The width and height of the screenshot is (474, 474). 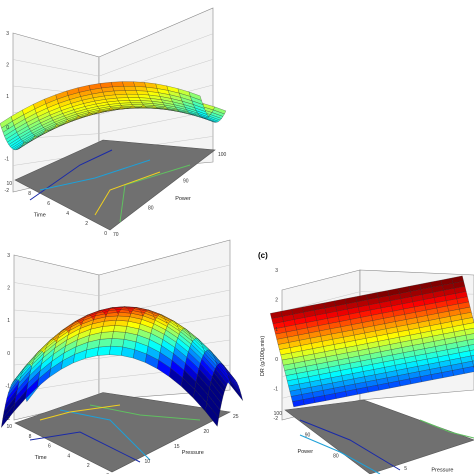 What do you see at coordinates (222, 155) in the screenshot?
I see `x-tick-label: 100` at bounding box center [222, 155].